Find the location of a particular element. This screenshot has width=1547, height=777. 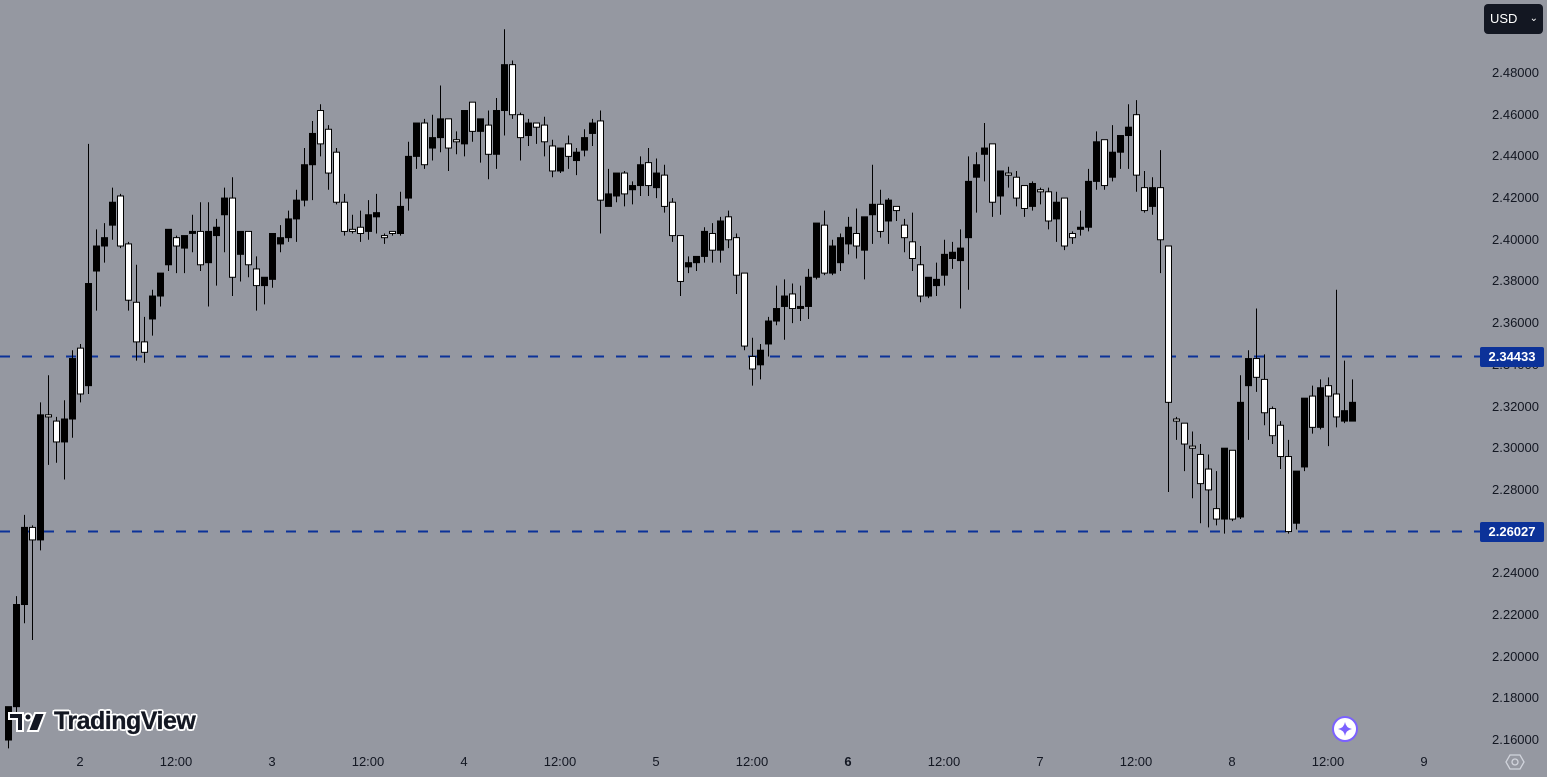

time-axis-label: 2 is located at coordinates (80, 761).